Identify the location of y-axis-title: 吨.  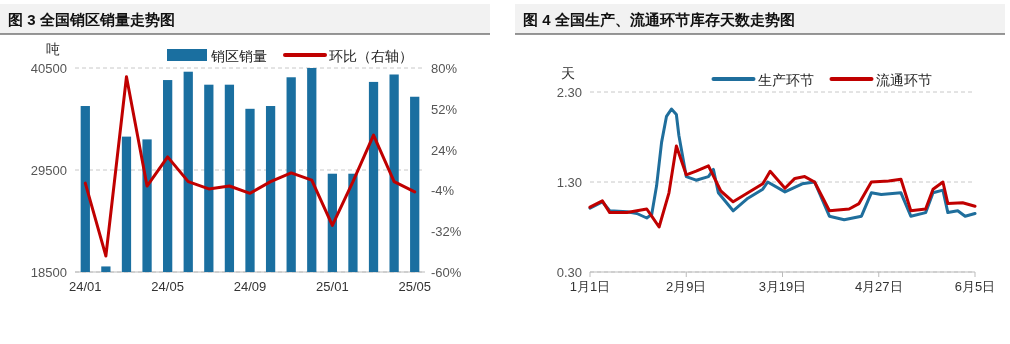
(53, 49).